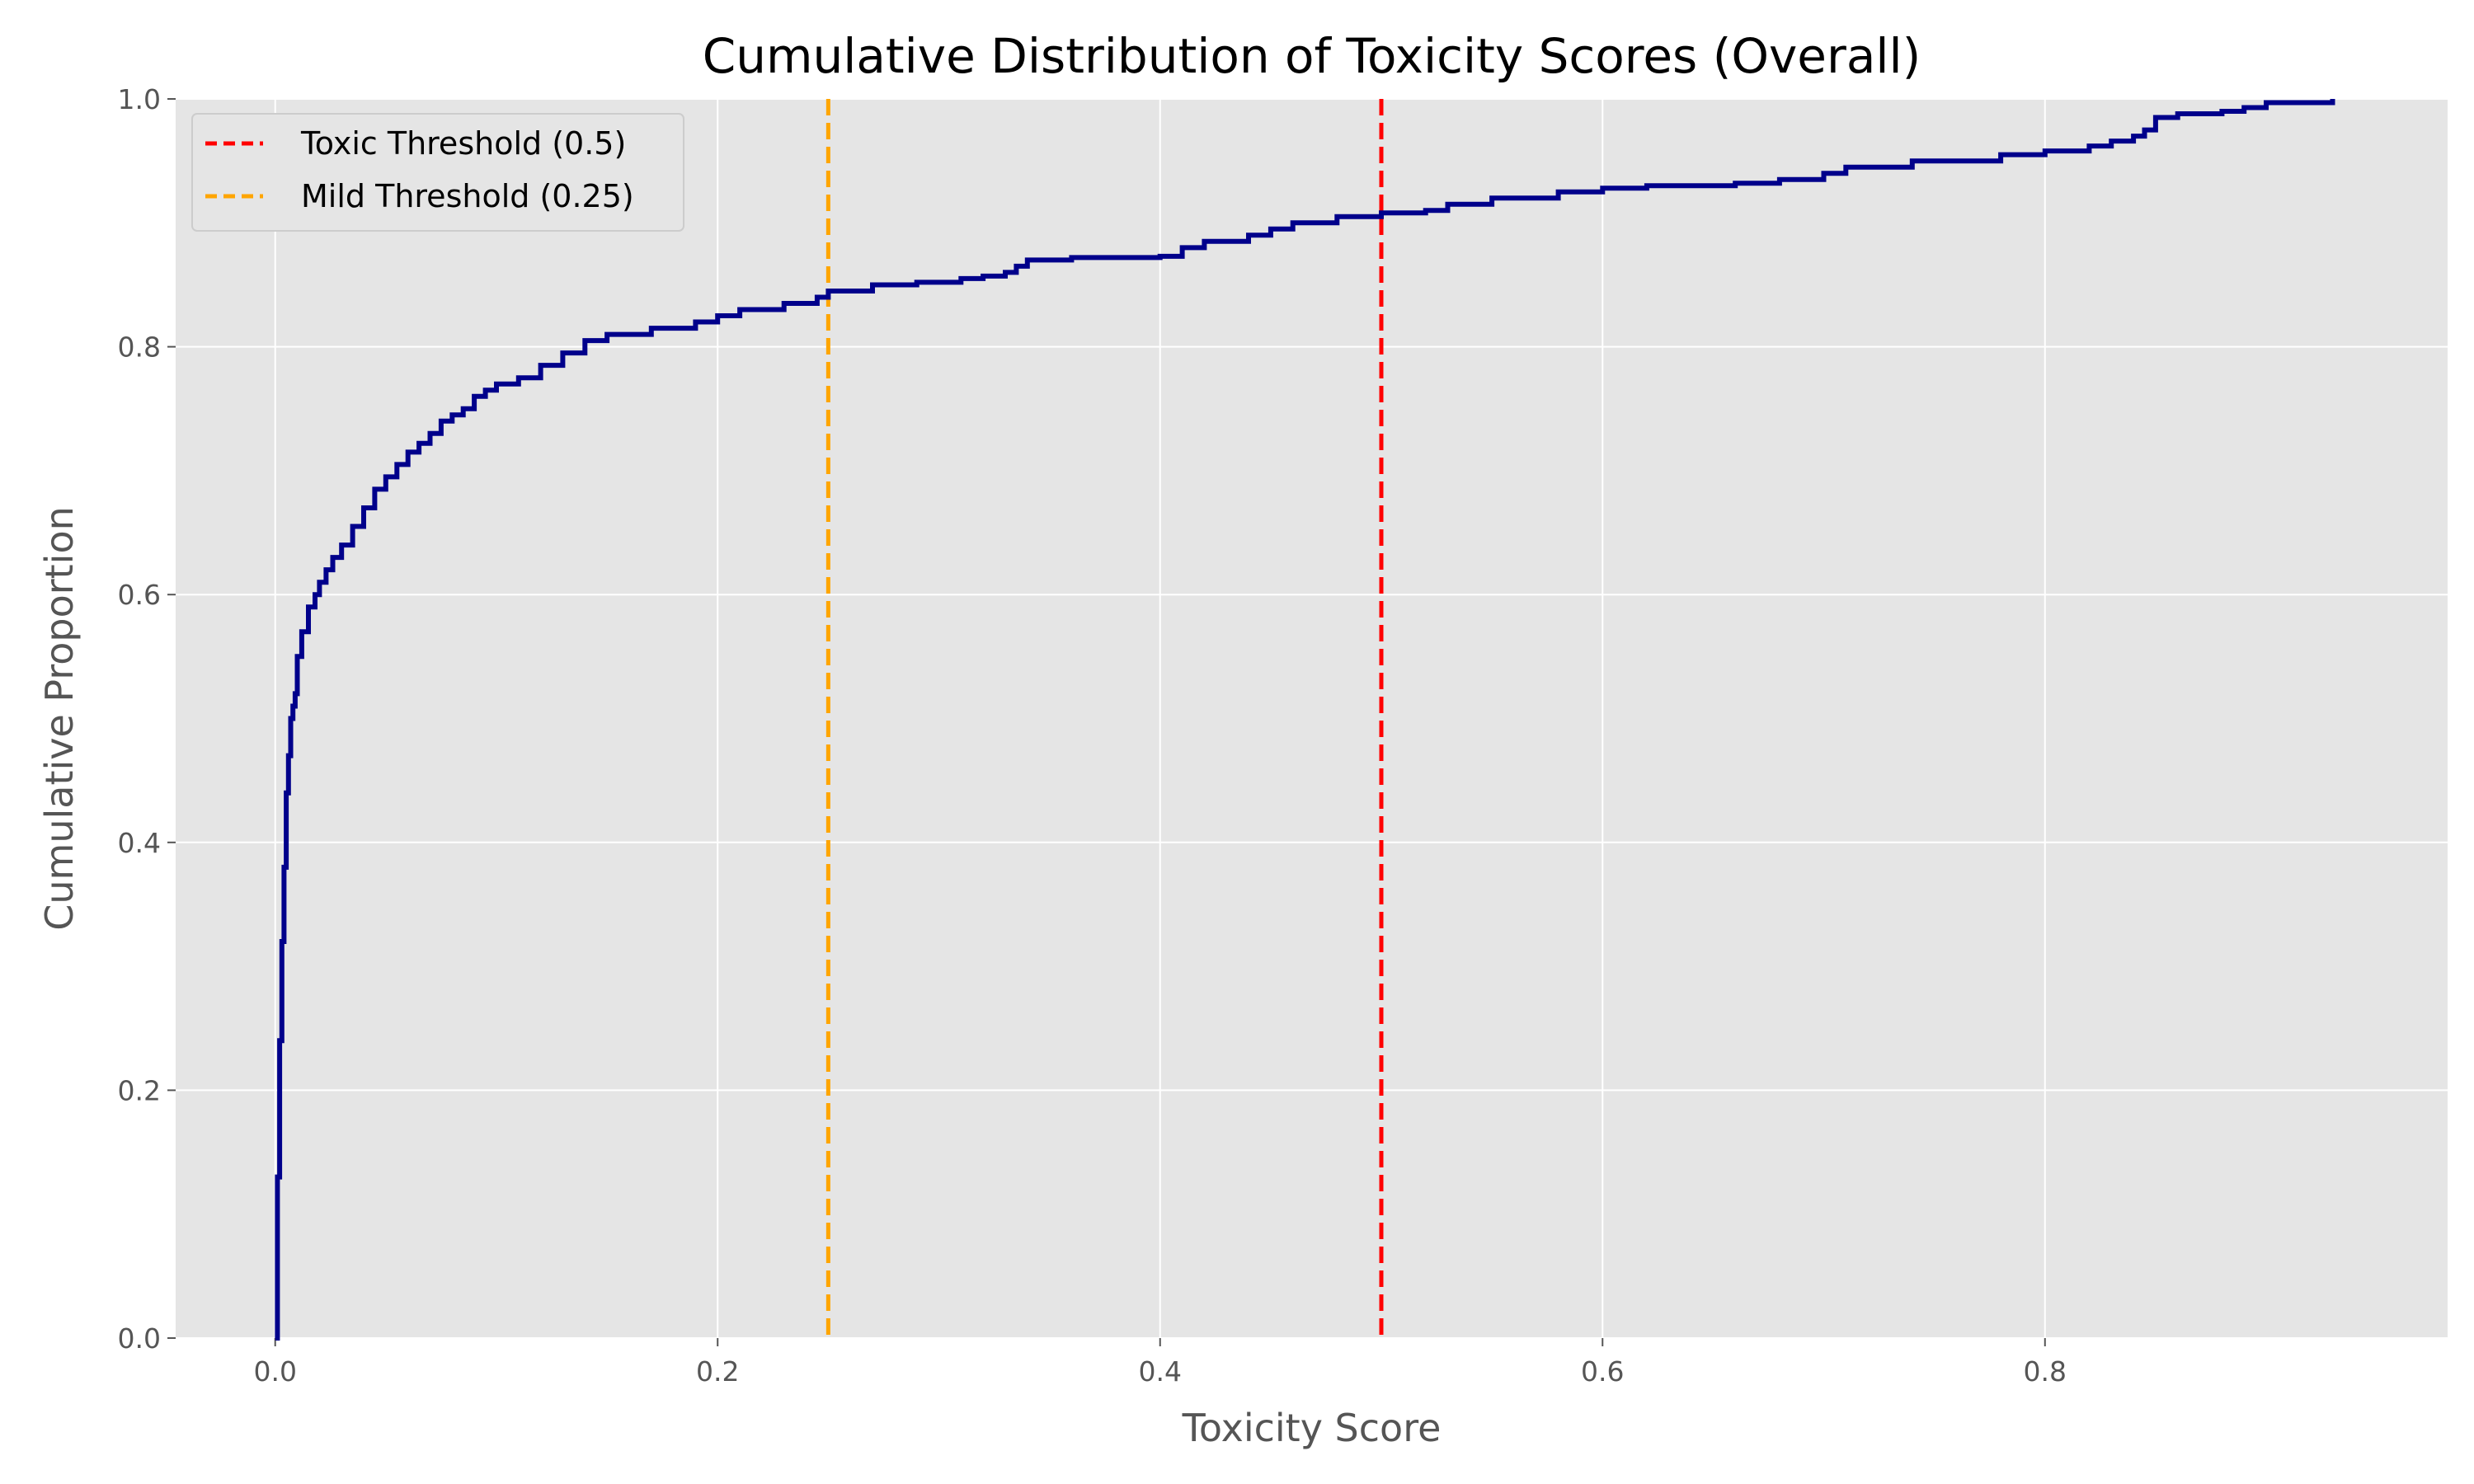  I want to click on legend-label: Toxic Threshold (0.5), so click(463, 143).